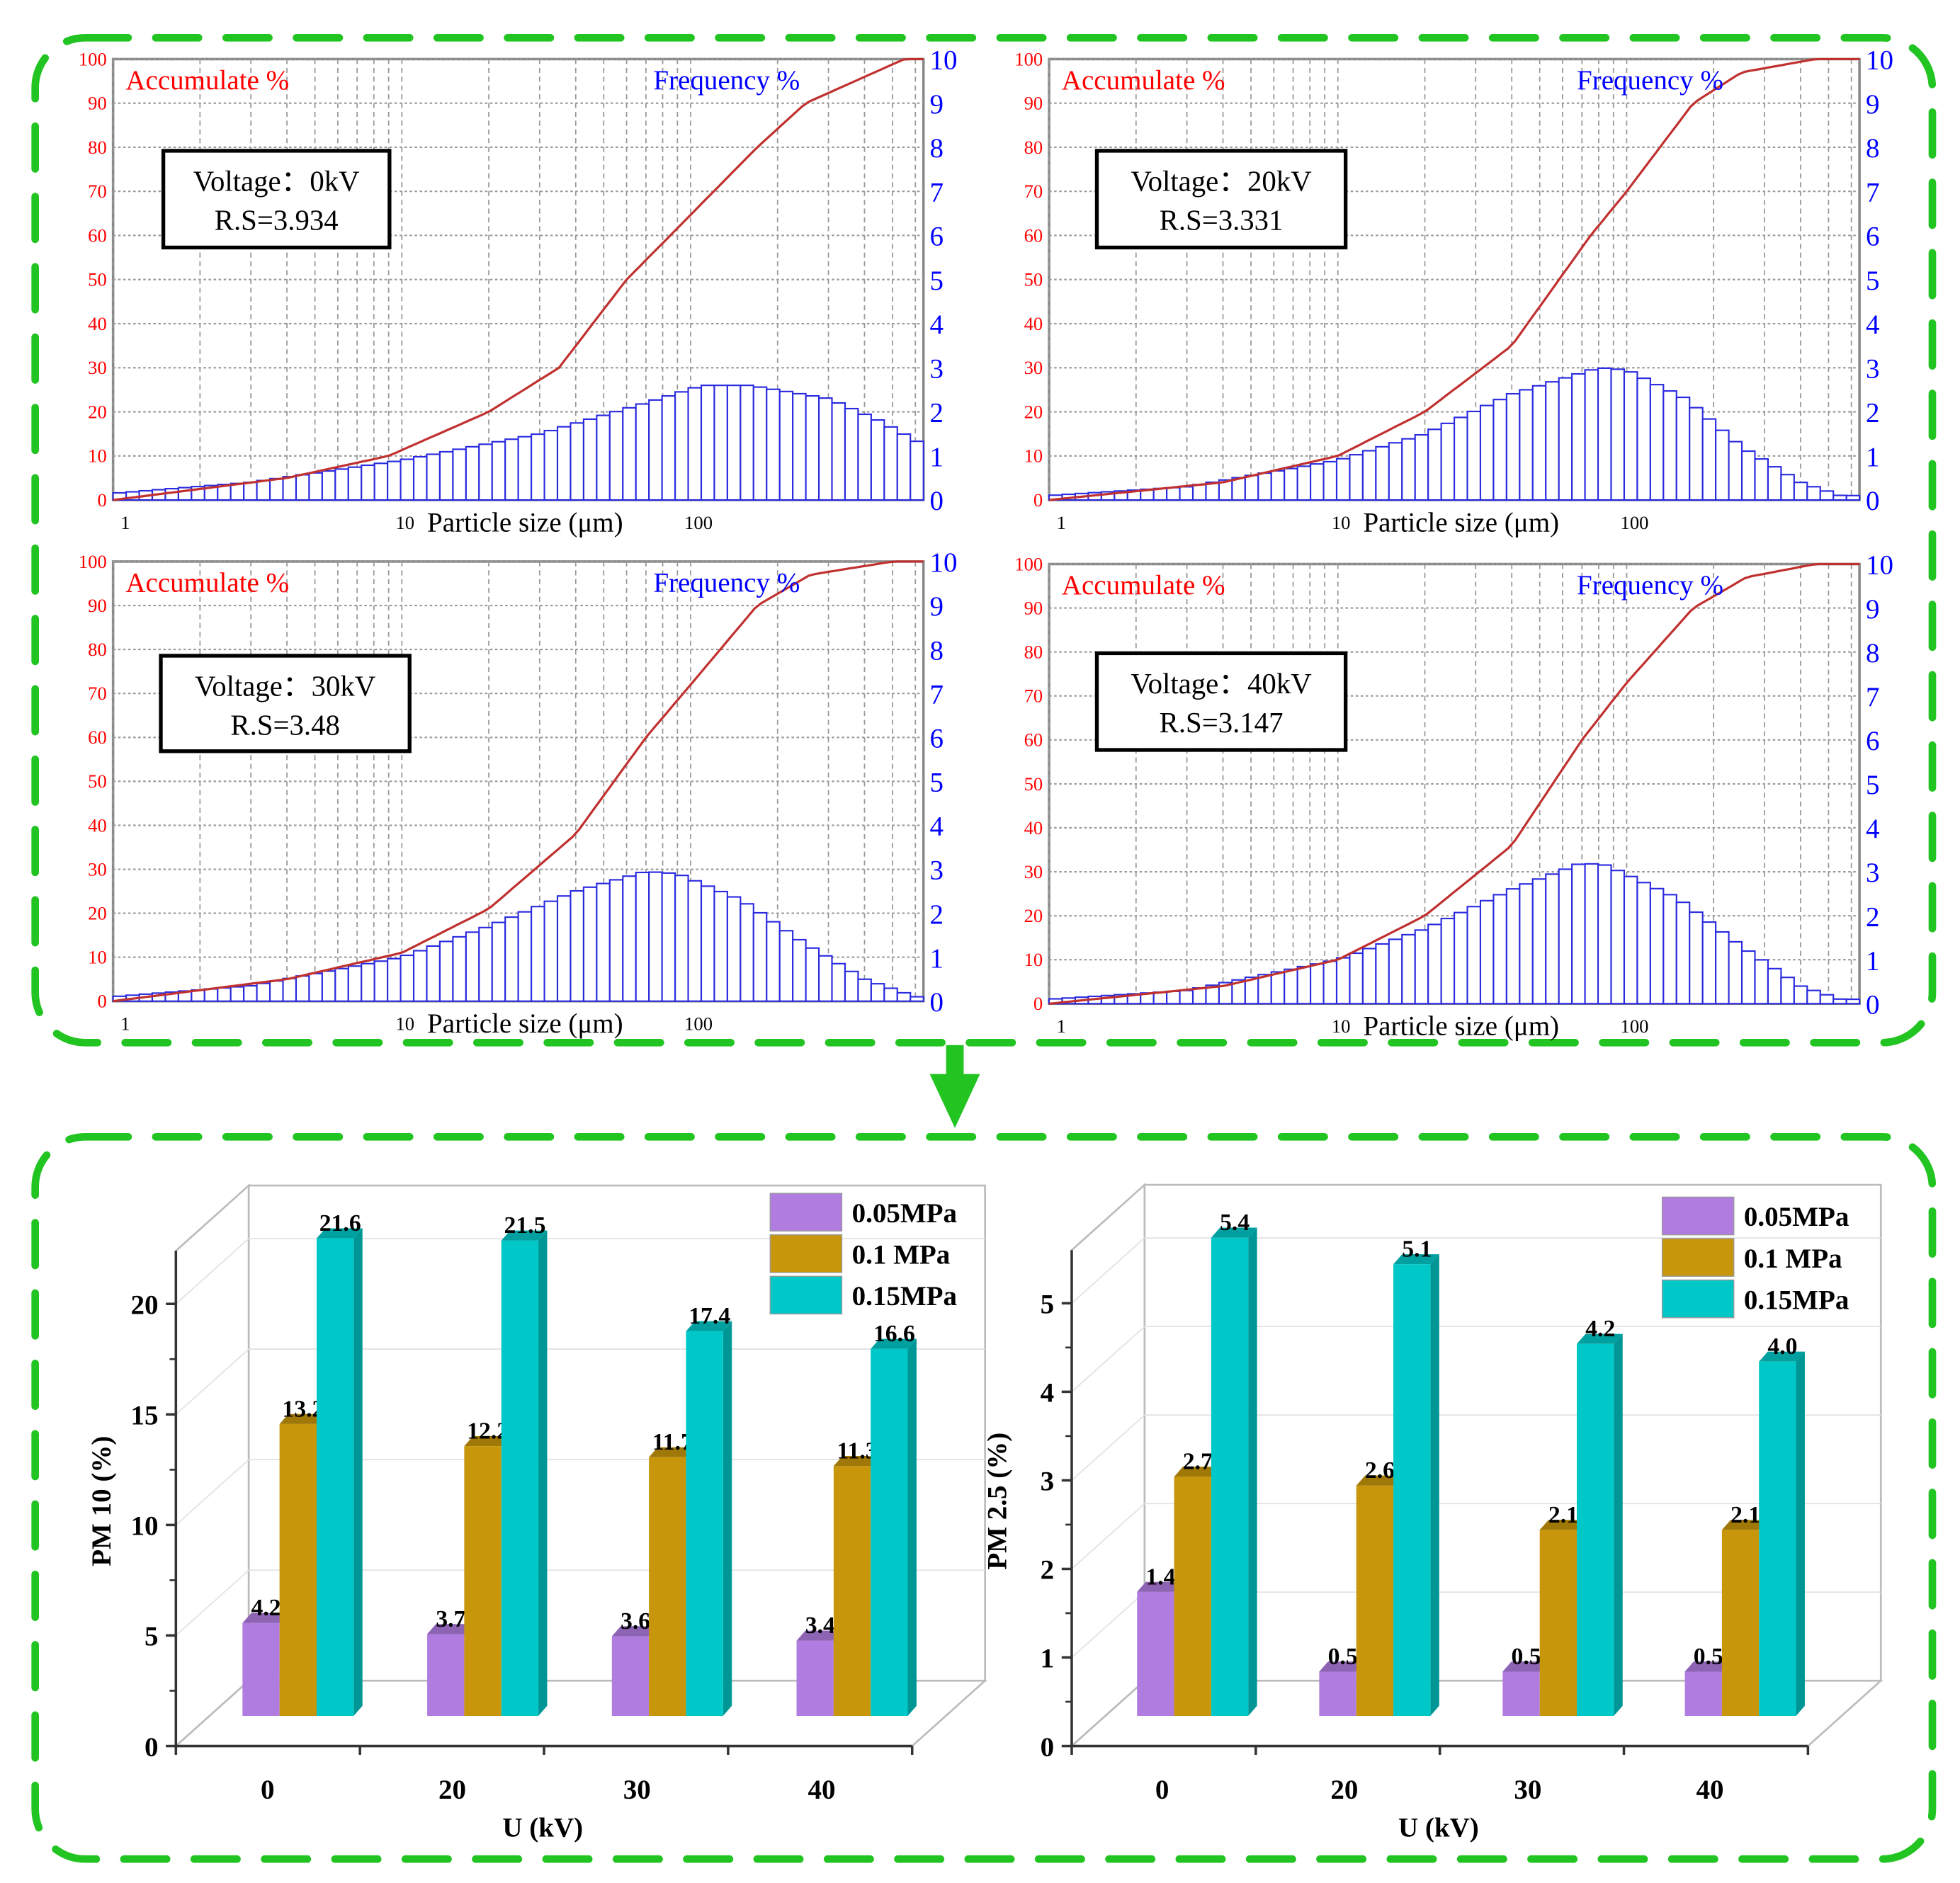  I want to click on left-tick-label: 30, so click(98, 869).